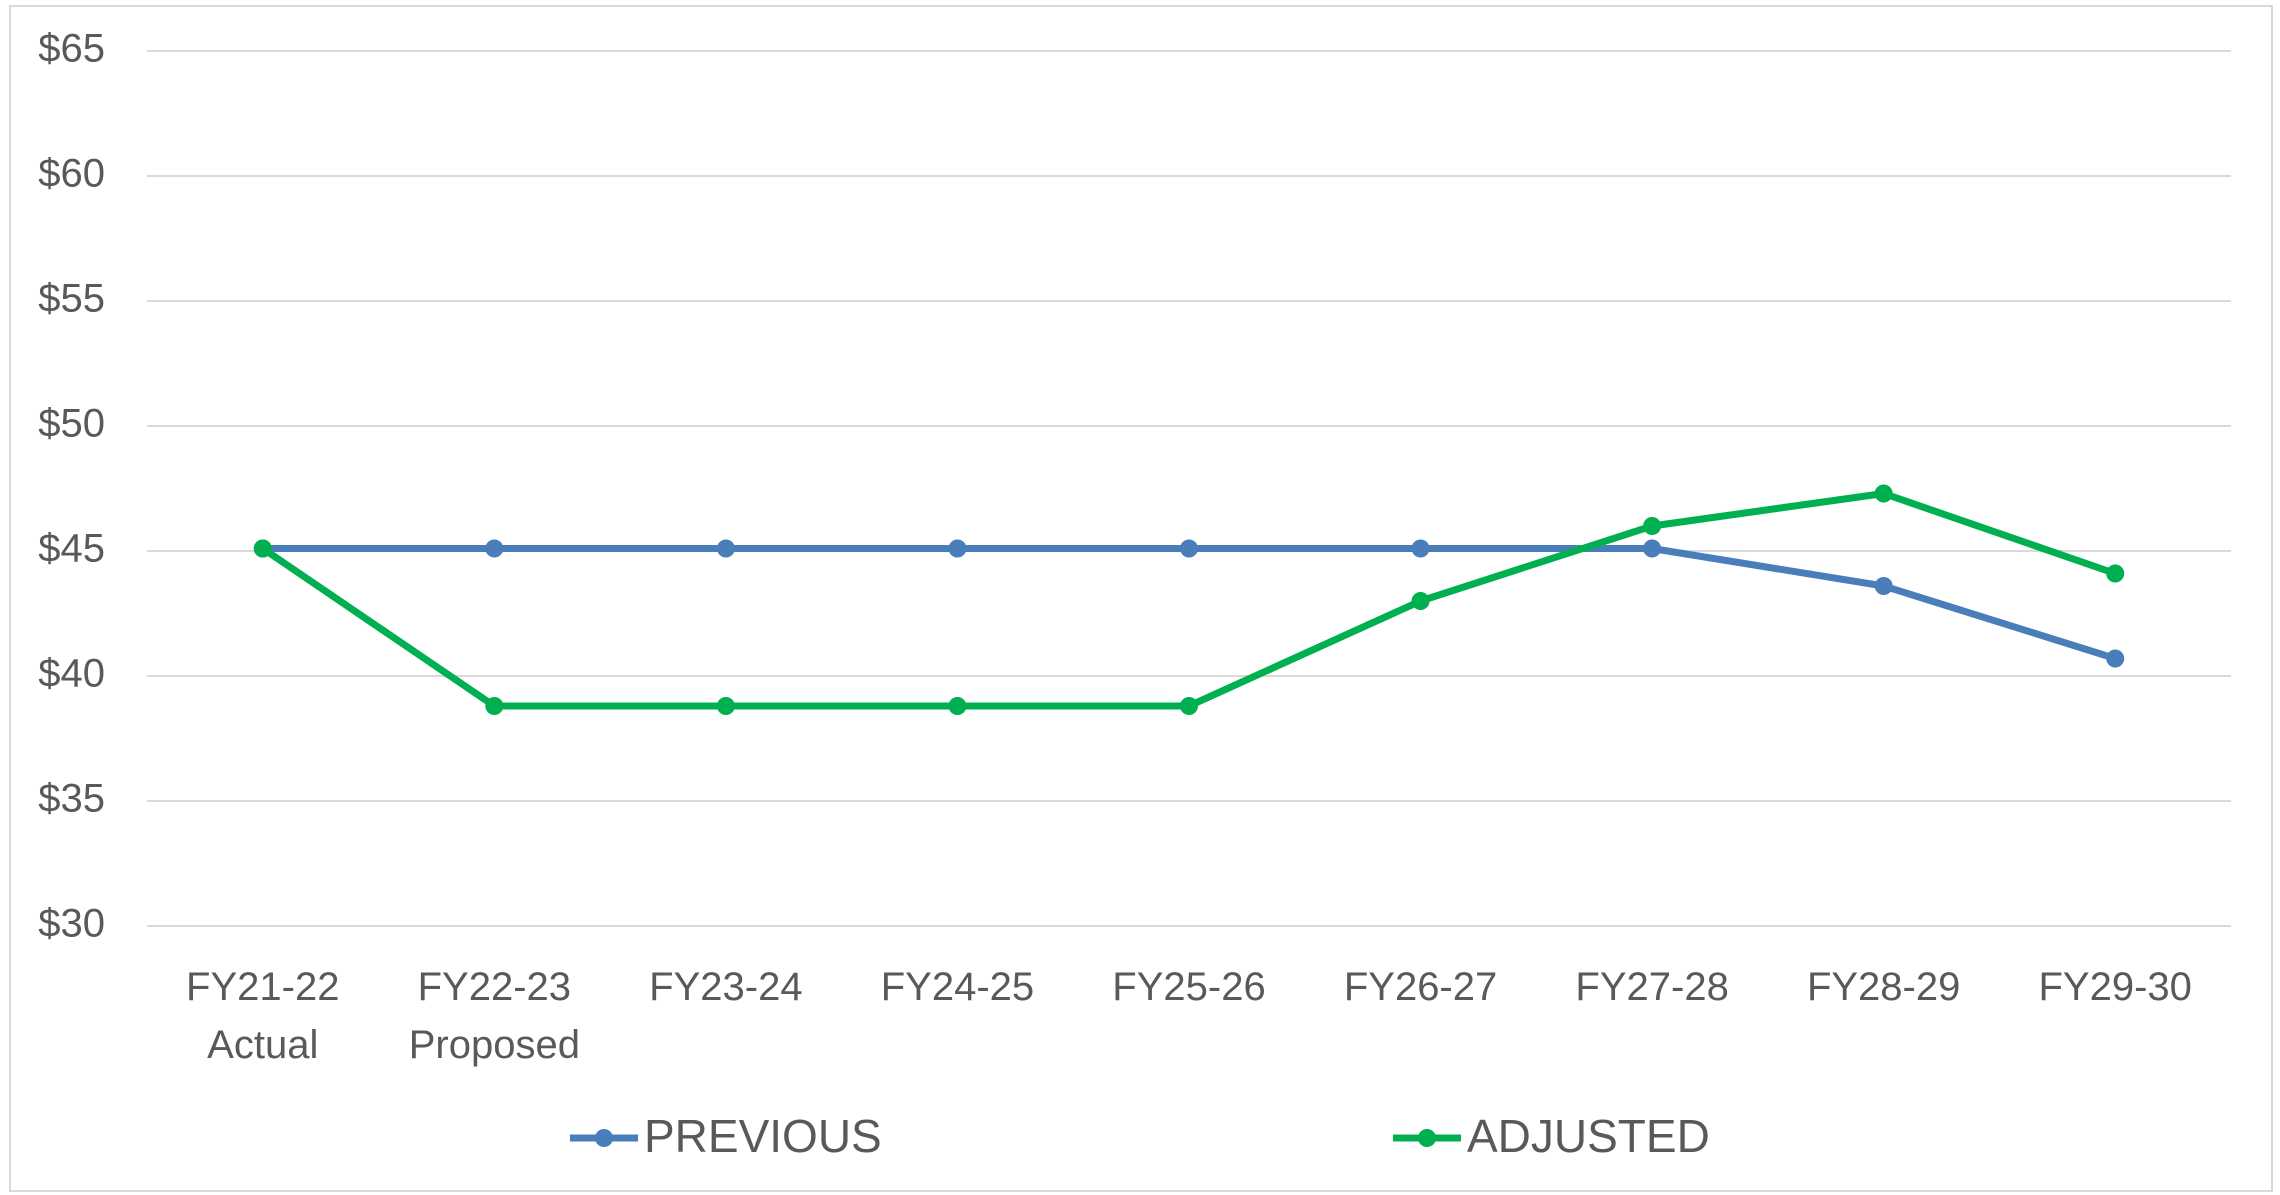  Describe the element at coordinates (1652, 987) in the screenshot. I see `x-tick-label: FY27-28` at that location.